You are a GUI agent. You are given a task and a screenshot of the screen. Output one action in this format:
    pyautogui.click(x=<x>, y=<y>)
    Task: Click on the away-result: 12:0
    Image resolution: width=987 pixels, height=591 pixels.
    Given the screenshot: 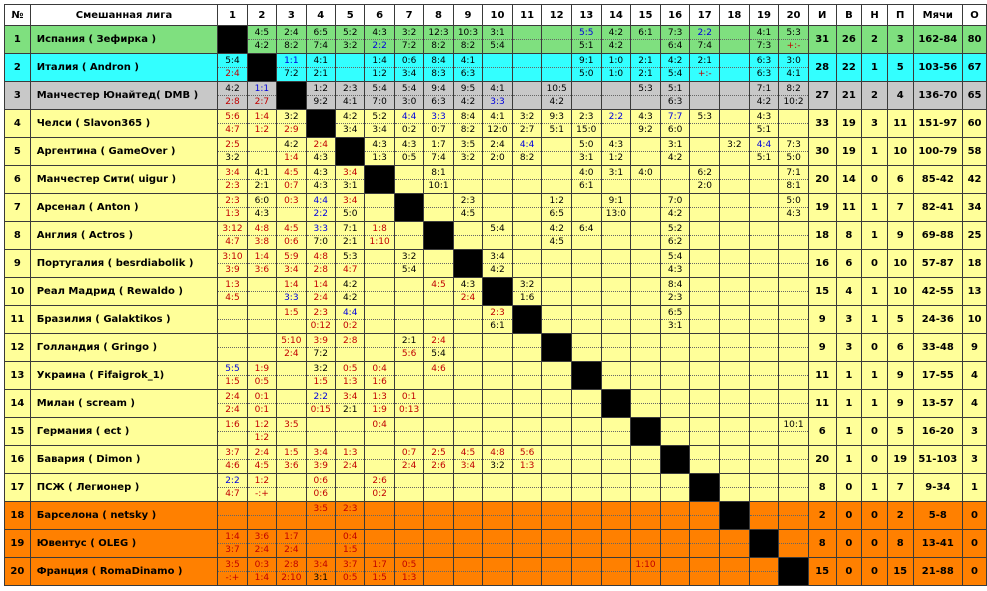 What is the action you would take?
    pyautogui.click(x=497, y=130)
    